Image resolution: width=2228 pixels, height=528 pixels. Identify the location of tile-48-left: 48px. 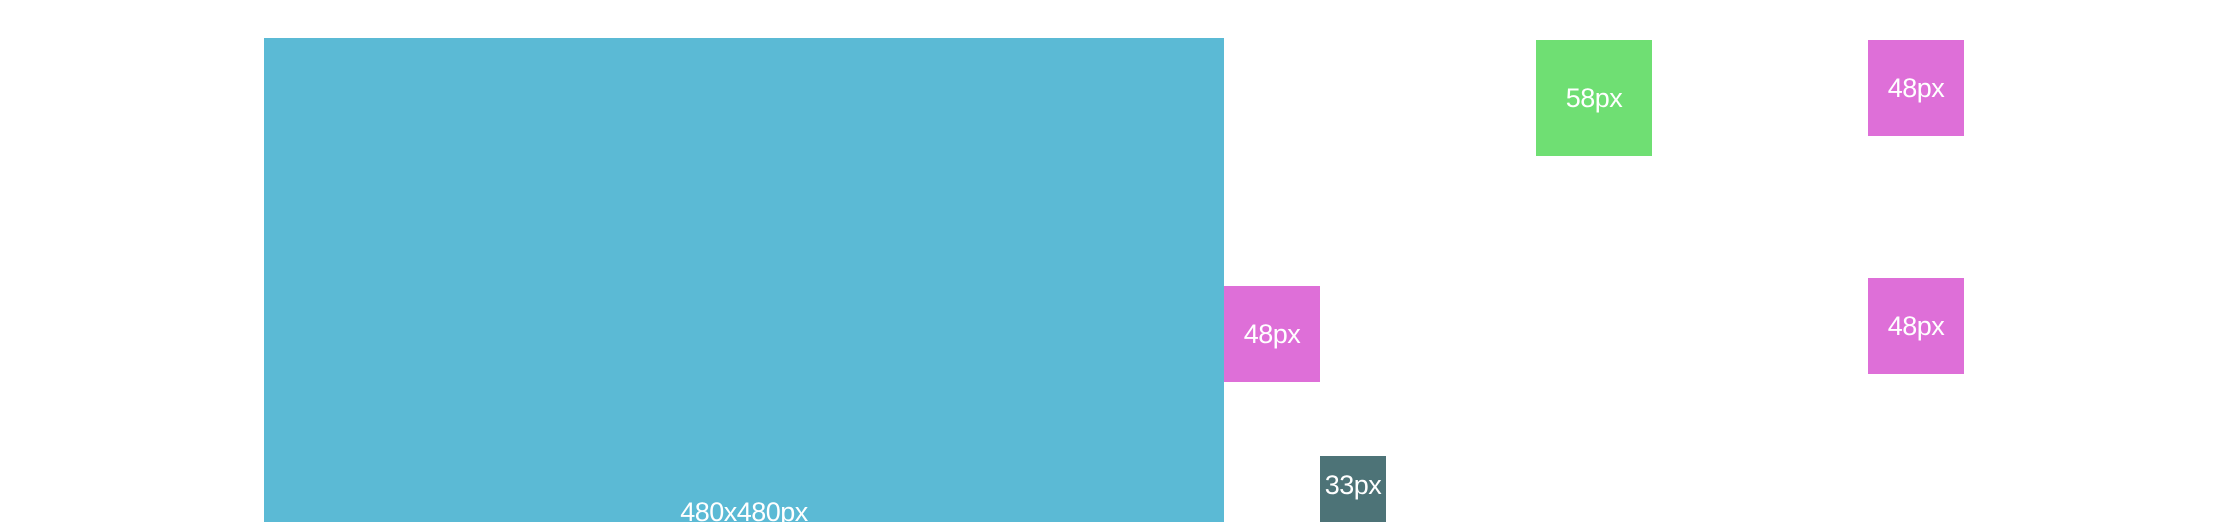
(1272, 334).